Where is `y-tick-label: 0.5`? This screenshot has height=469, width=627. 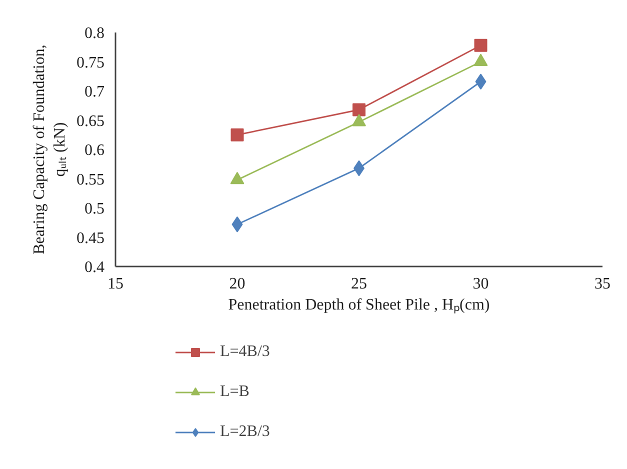
y-tick-label: 0.5 is located at coordinates (94, 209).